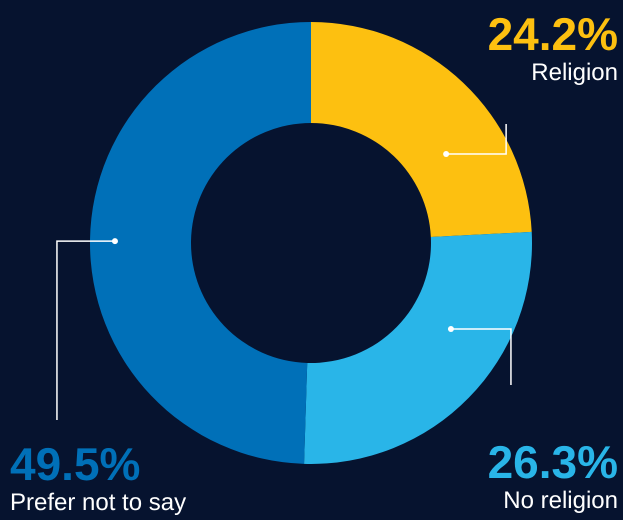 Image resolution: width=623 pixels, height=520 pixels. What do you see at coordinates (98, 502) in the screenshot?
I see `slice-label: Prefer not to say` at bounding box center [98, 502].